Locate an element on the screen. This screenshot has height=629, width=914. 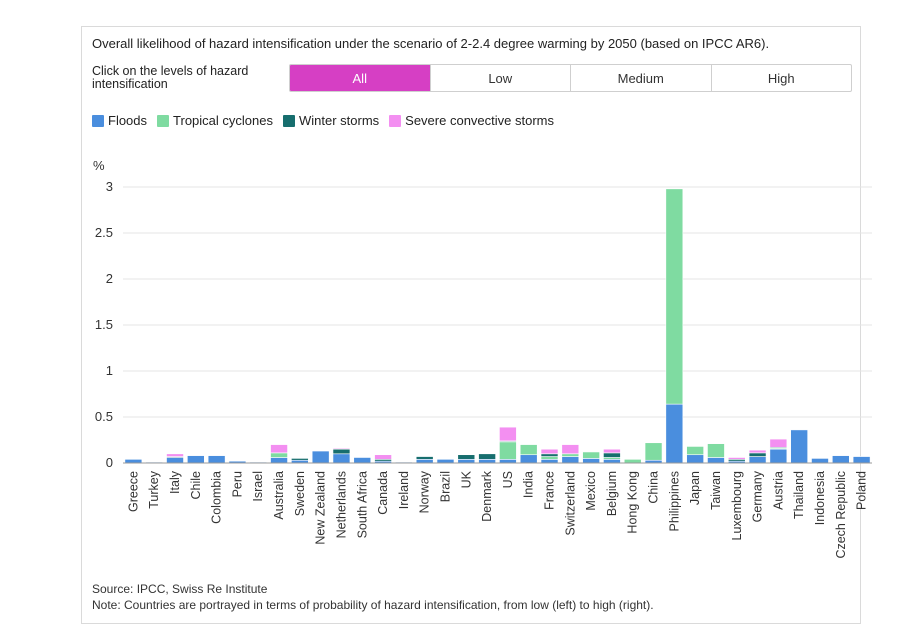
legend-swatch-winter-storms is located at coordinates (288, 120).